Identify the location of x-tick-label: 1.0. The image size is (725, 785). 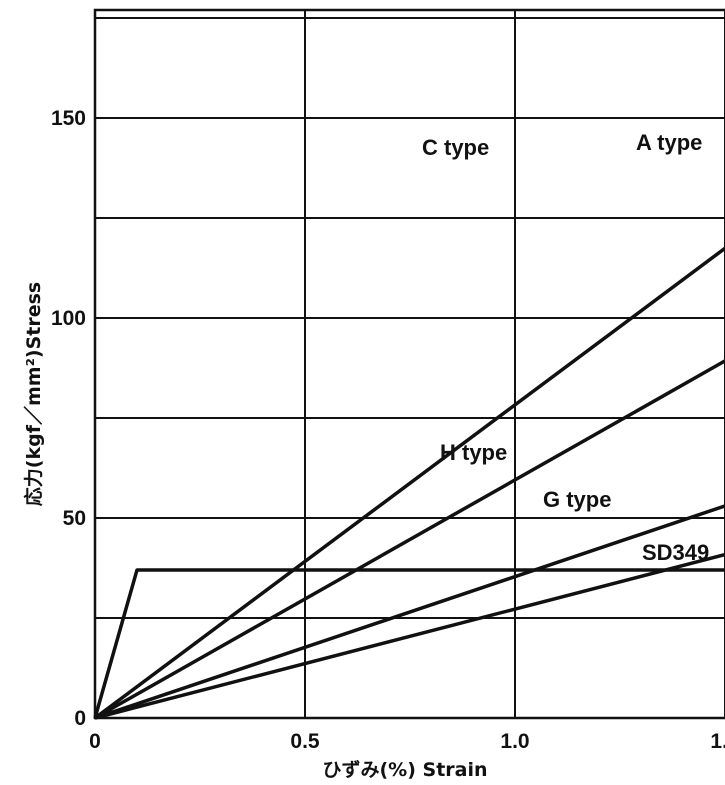
(514, 741).